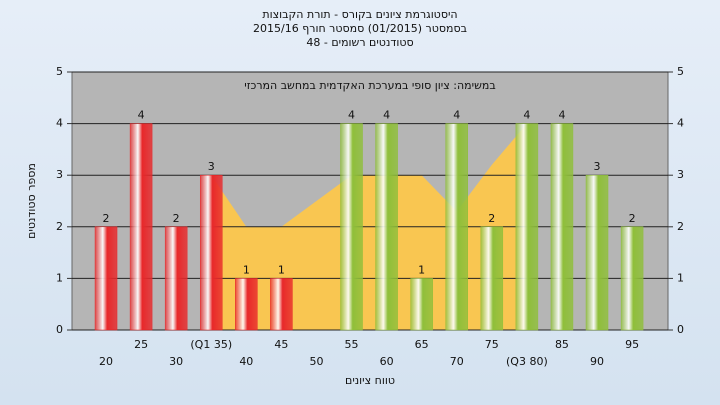 The height and width of the screenshot is (405, 720). What do you see at coordinates (370, 380) in the screenshot?
I see `x-axis-label: טווח ציונים` at bounding box center [370, 380].